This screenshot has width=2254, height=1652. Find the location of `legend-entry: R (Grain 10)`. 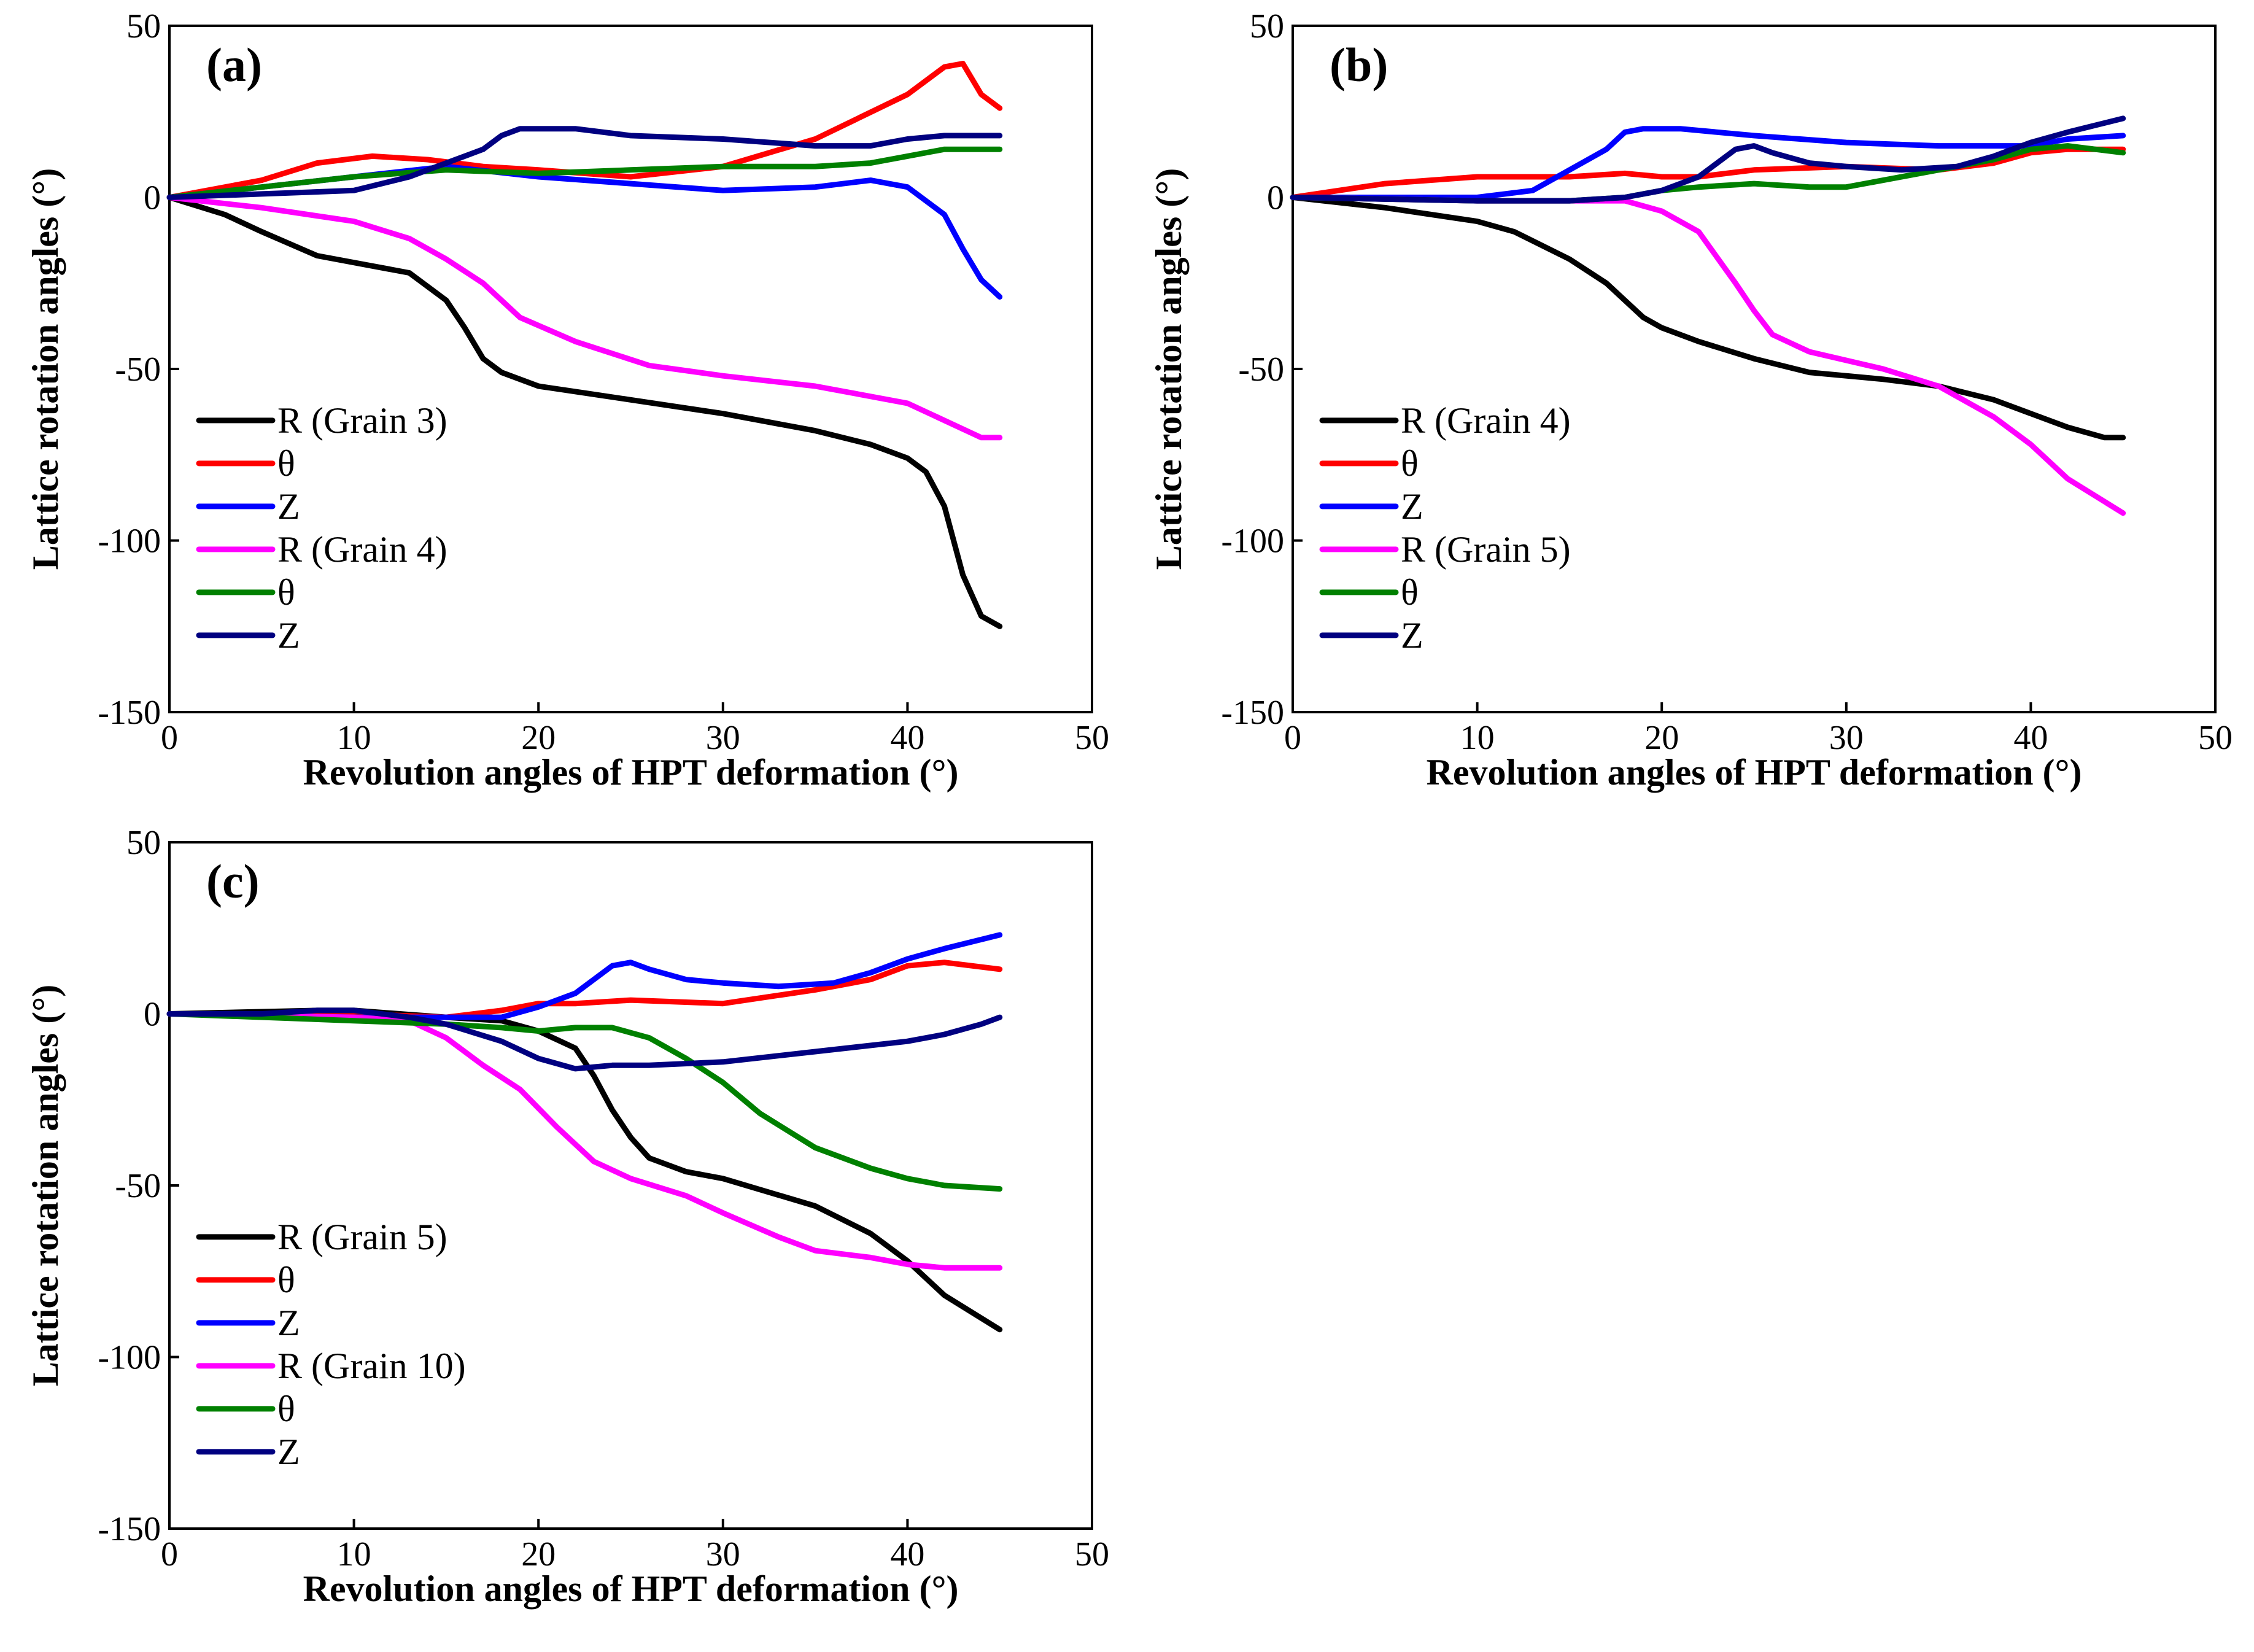

legend-entry: R (Grain 10) is located at coordinates (371, 1366).